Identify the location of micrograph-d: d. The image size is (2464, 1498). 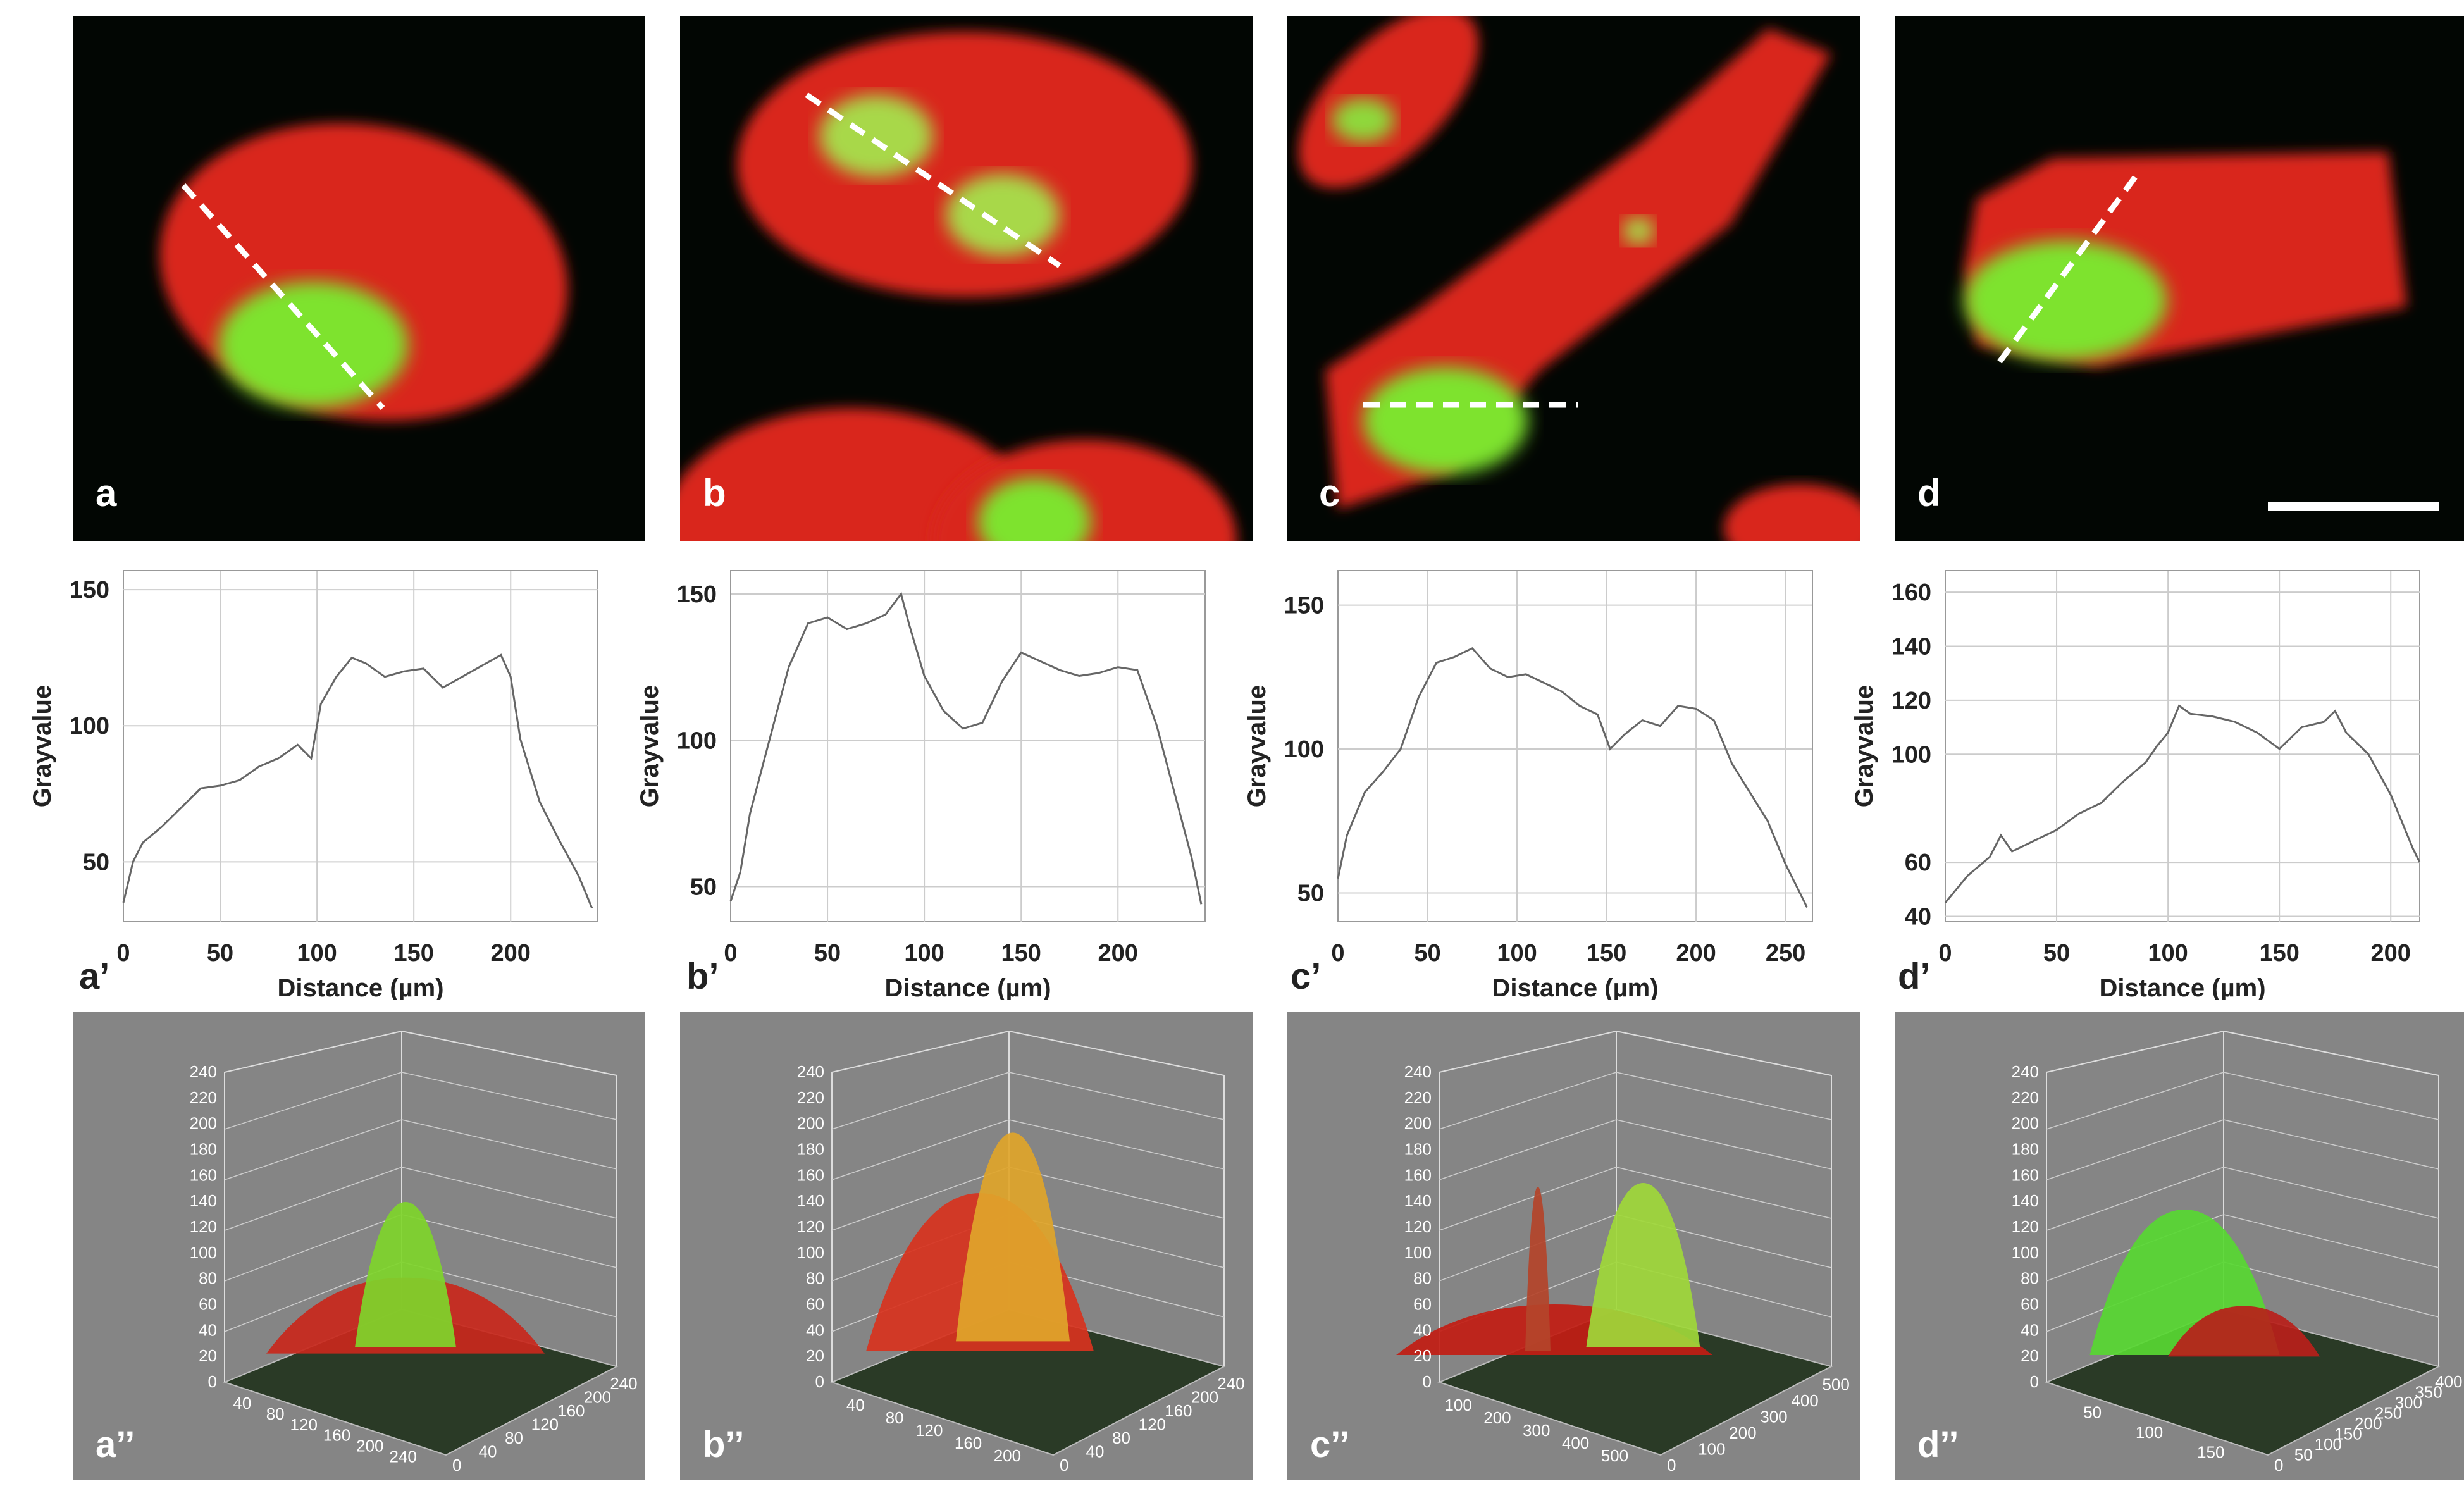
(2179, 278).